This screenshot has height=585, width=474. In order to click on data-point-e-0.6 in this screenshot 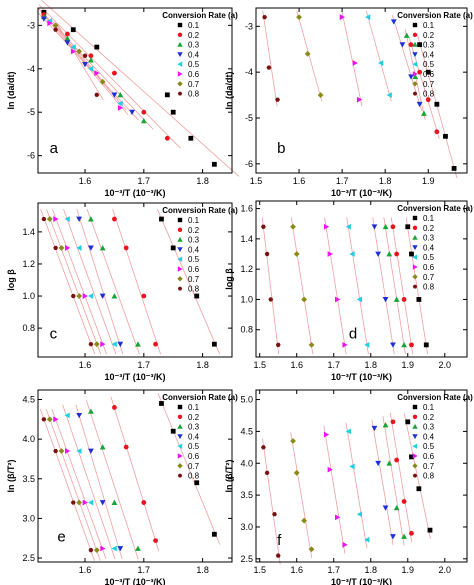, I will do `click(103, 548)`.